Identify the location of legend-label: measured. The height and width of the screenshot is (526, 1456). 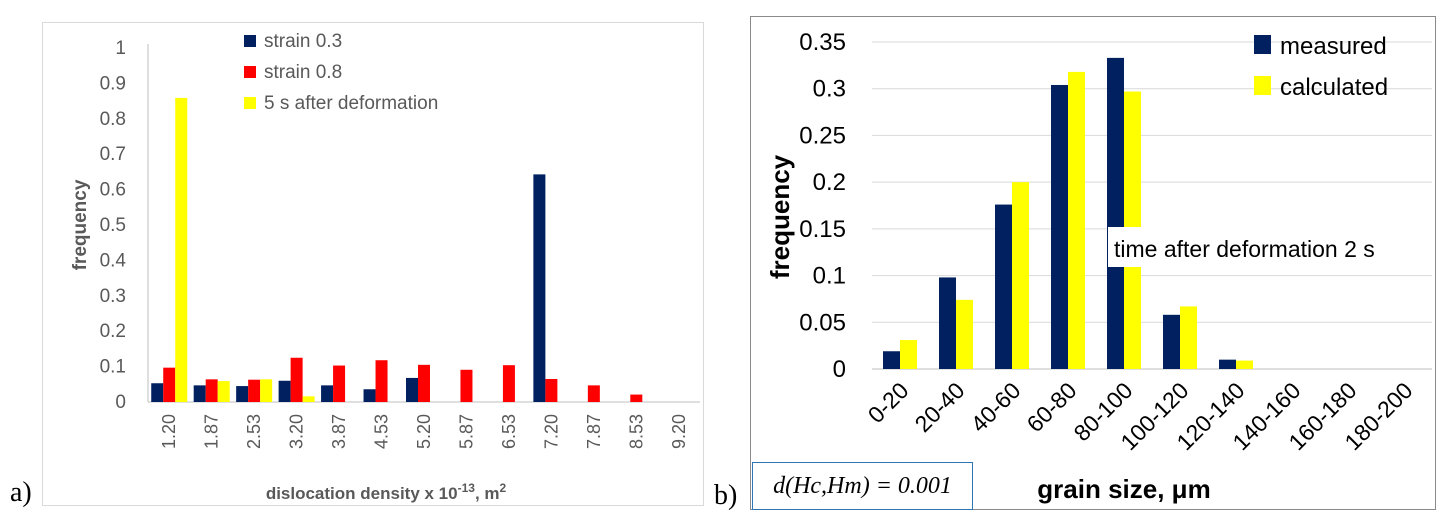
(1333, 46).